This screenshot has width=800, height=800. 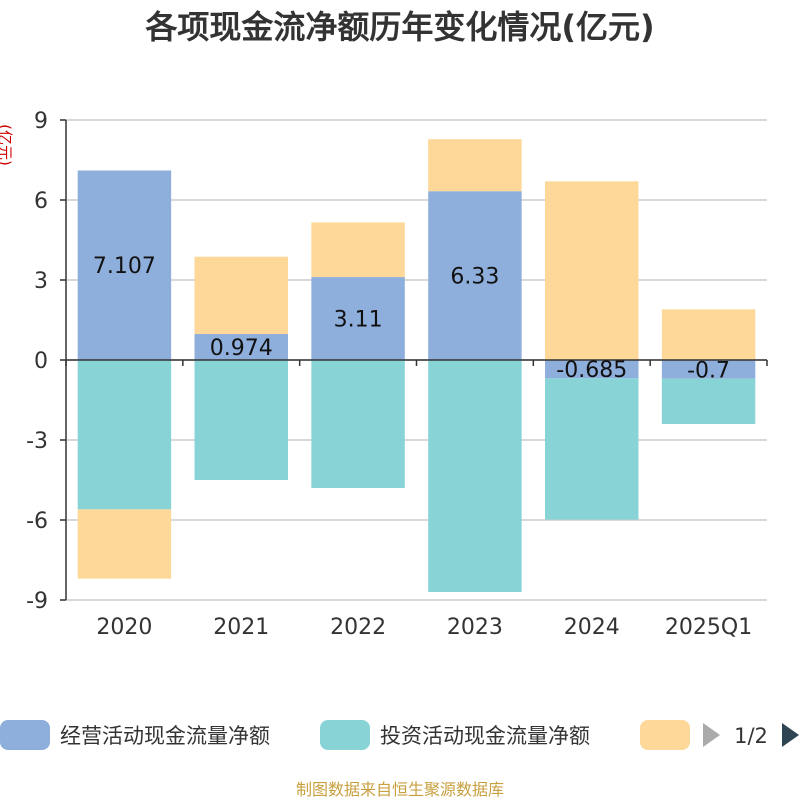 What do you see at coordinates (37, 441) in the screenshot?
I see `y-tick-label: -3` at bounding box center [37, 441].